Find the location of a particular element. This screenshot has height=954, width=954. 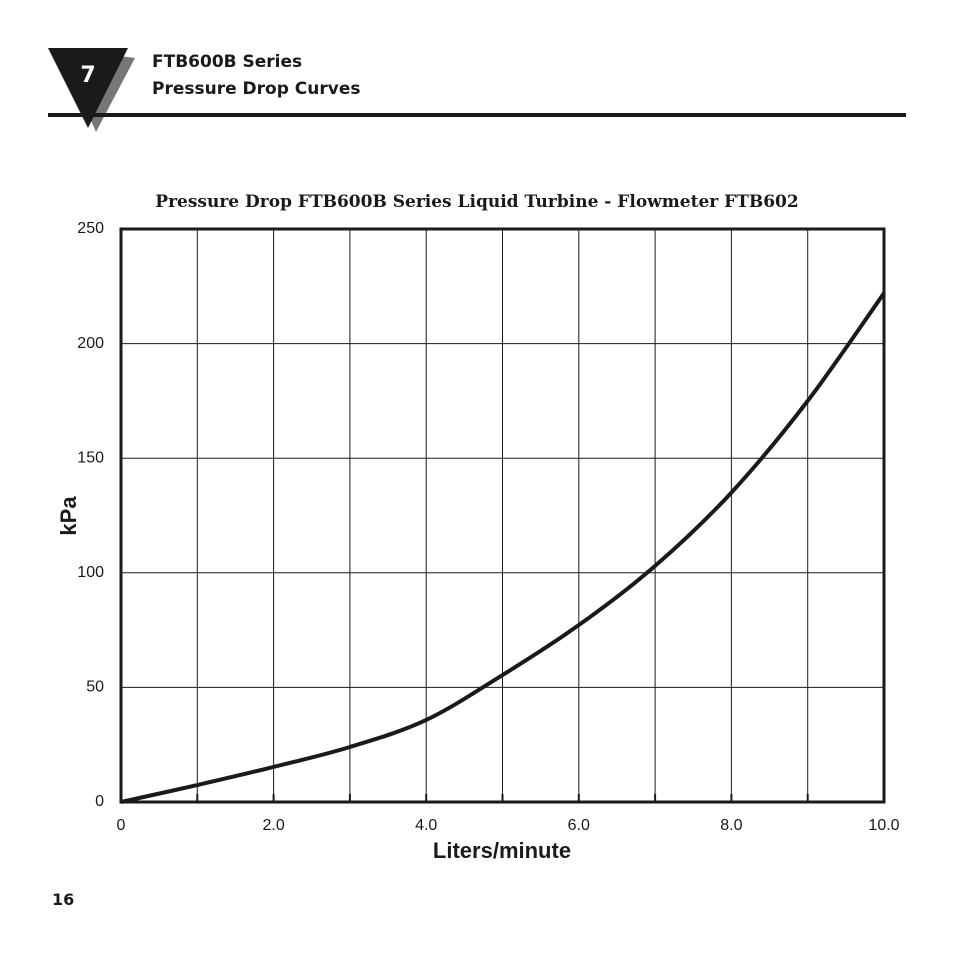

x-tick-label: 2.0 is located at coordinates (273, 825).